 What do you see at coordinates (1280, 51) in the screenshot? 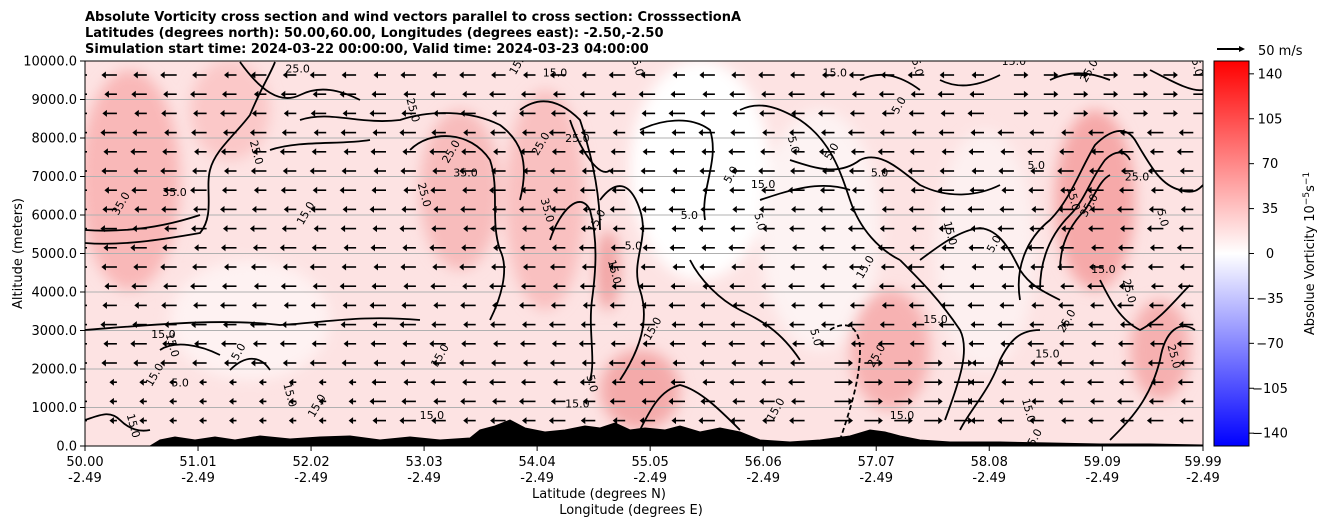
I see `quiver-key-label: 50 m/s` at bounding box center [1280, 51].